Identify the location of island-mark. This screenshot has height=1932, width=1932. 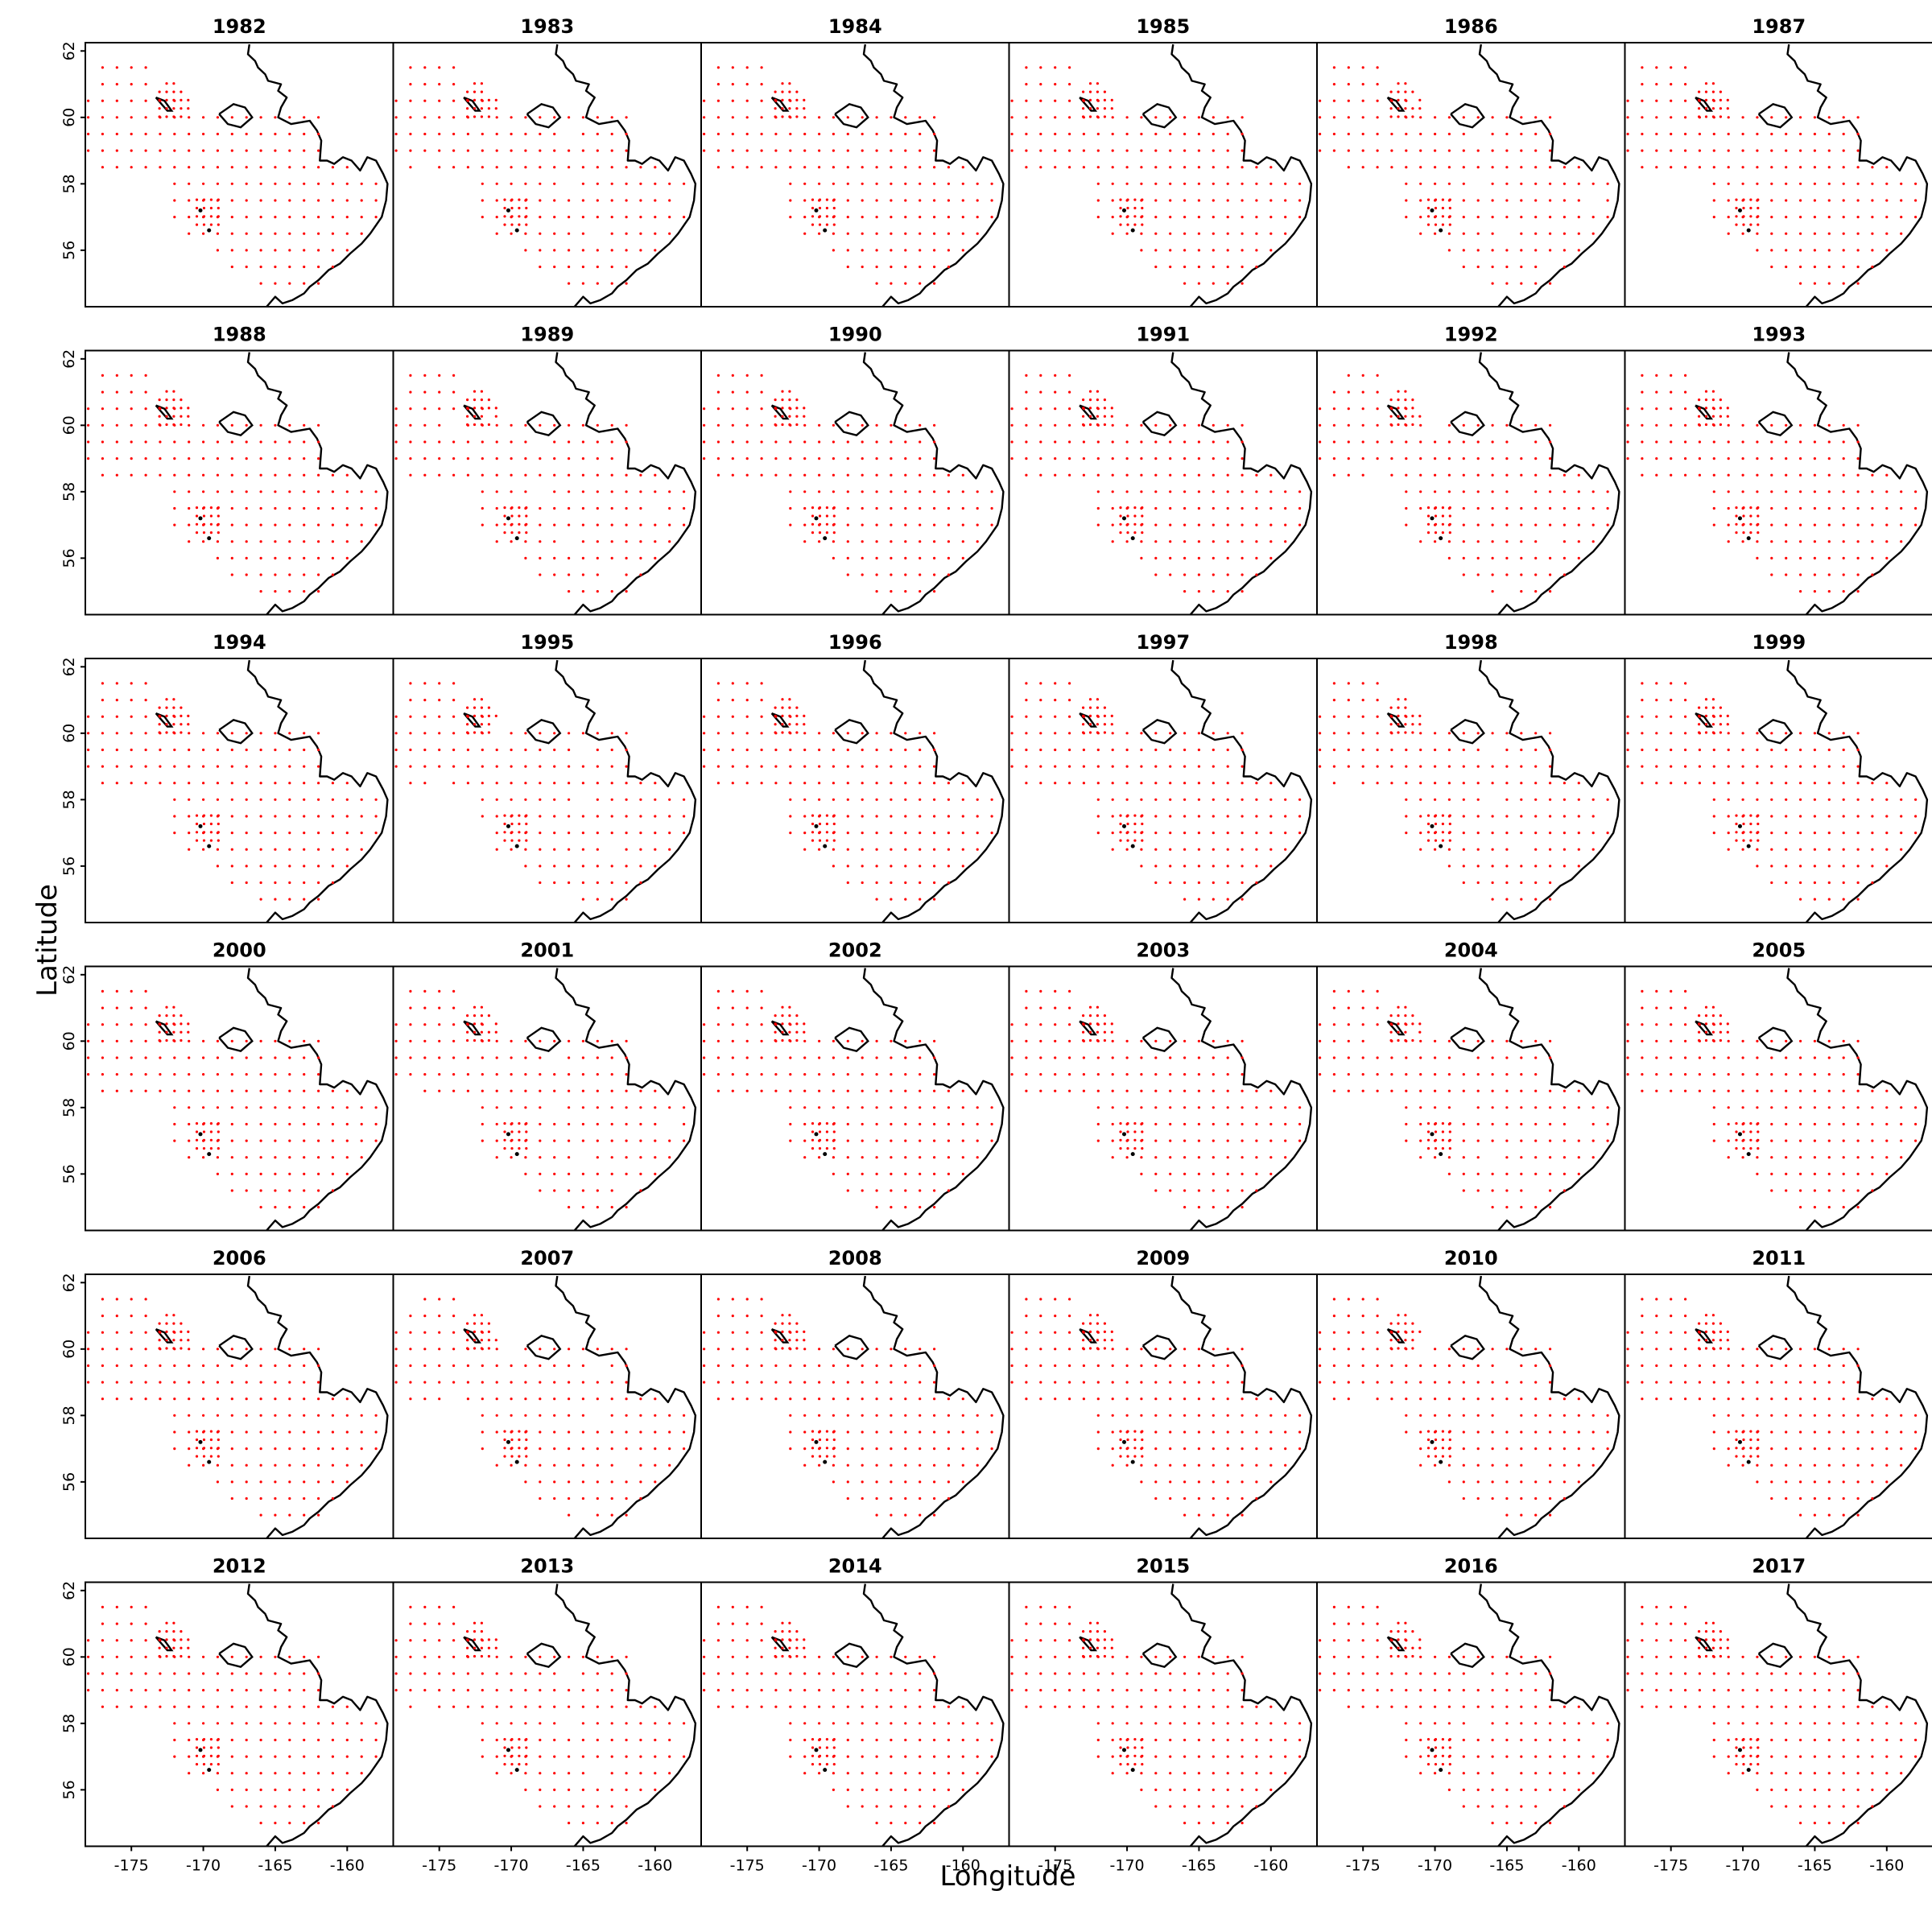
(1123, 1134).